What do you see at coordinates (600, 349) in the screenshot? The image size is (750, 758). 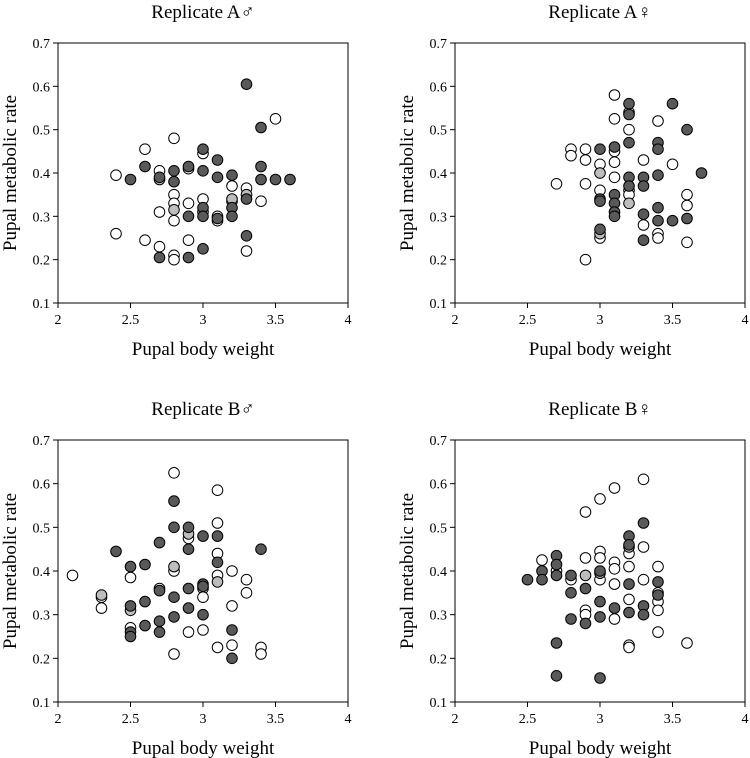 I see `x-axis-label: Pupal body weight` at bounding box center [600, 349].